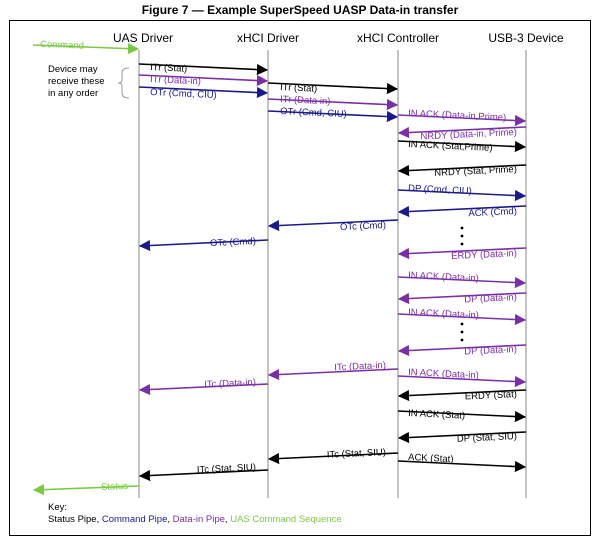  I want to click on key-command-pipe: Command Pipe, so click(134, 519).